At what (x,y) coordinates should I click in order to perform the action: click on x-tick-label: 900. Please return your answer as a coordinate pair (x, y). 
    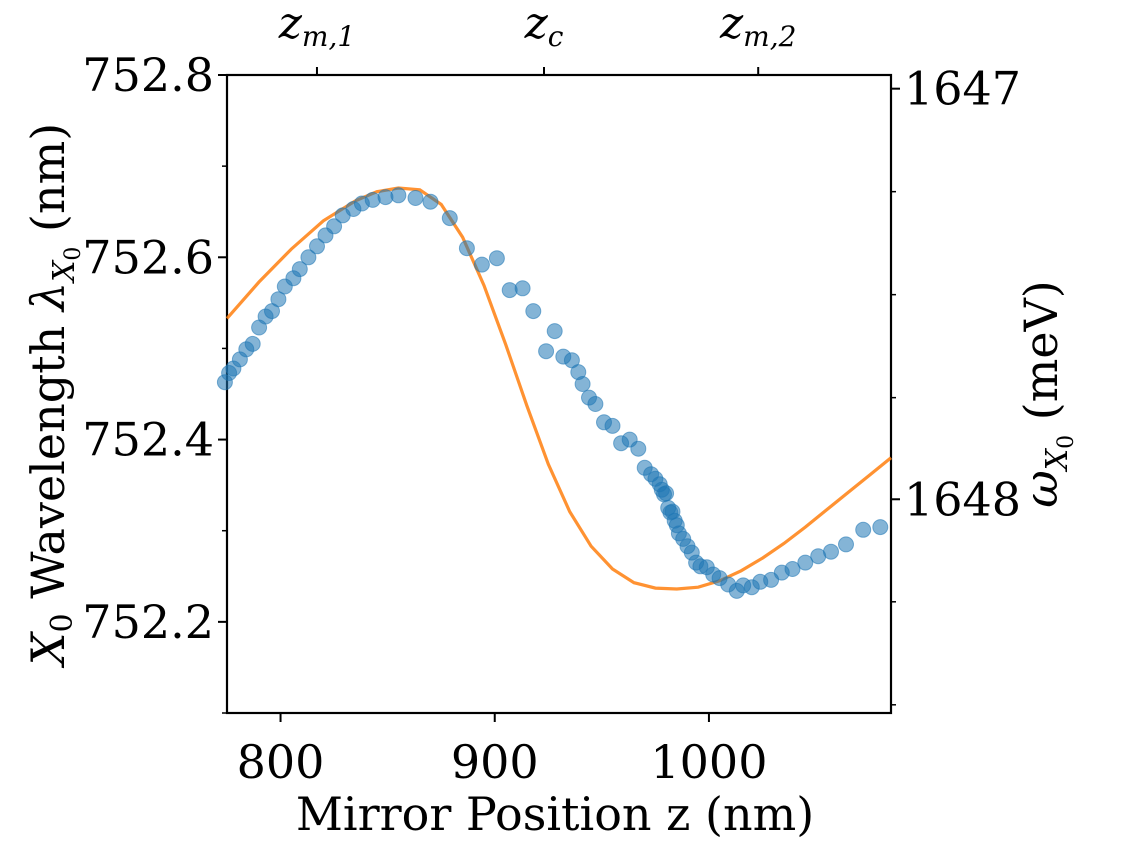
    Looking at the image, I should click on (495, 762).